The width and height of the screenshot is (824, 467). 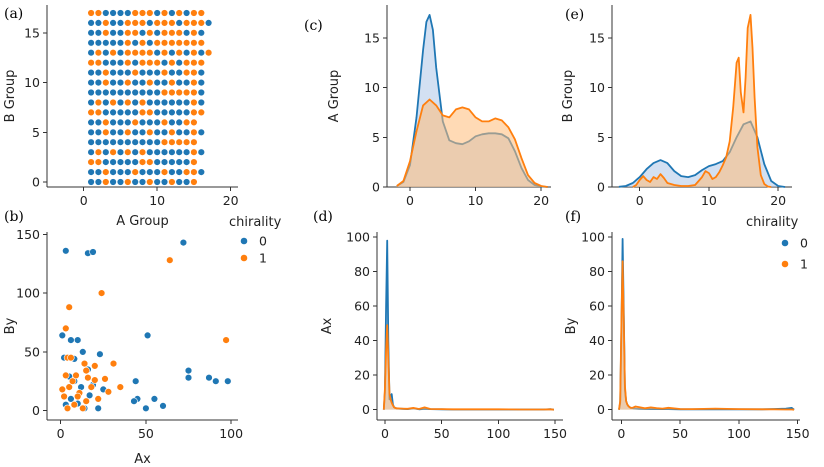 What do you see at coordinates (327, 325) in the screenshot?
I see `y-axis-label: Ax` at bounding box center [327, 325].